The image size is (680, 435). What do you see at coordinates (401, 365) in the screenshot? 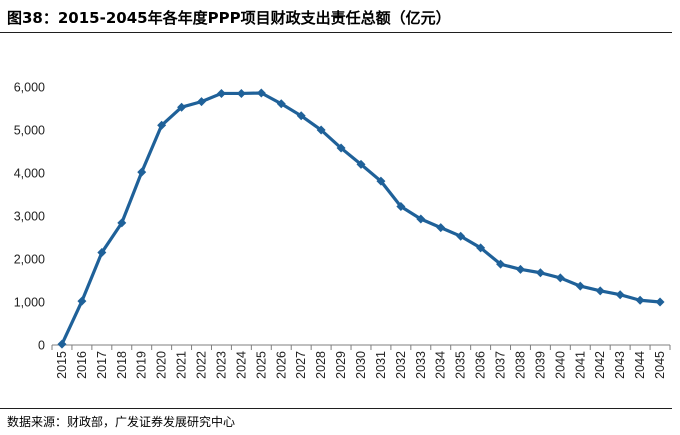
I see `x-tick-label: 2032` at bounding box center [401, 365].